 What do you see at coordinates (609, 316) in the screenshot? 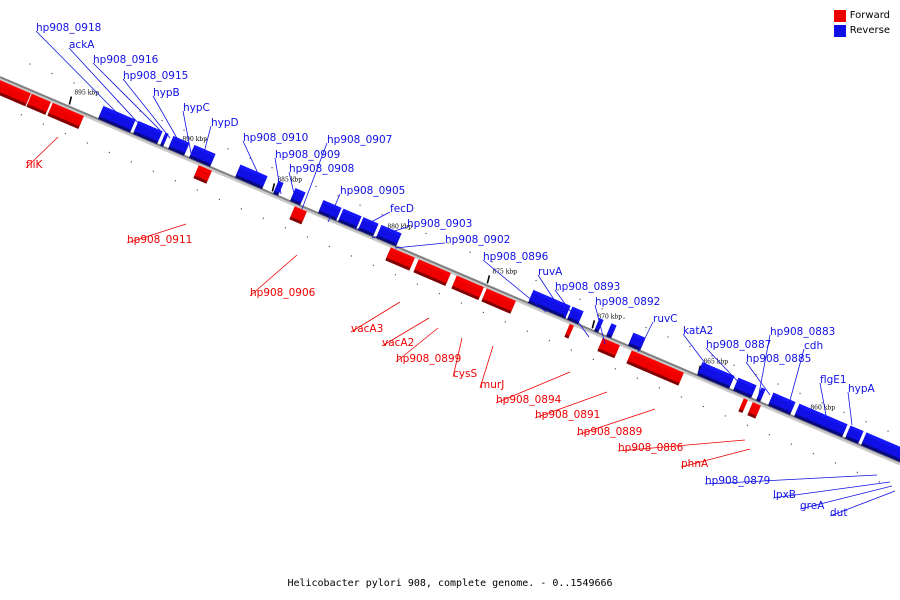
I see `kbp-label: 870 kbp` at bounding box center [609, 316].